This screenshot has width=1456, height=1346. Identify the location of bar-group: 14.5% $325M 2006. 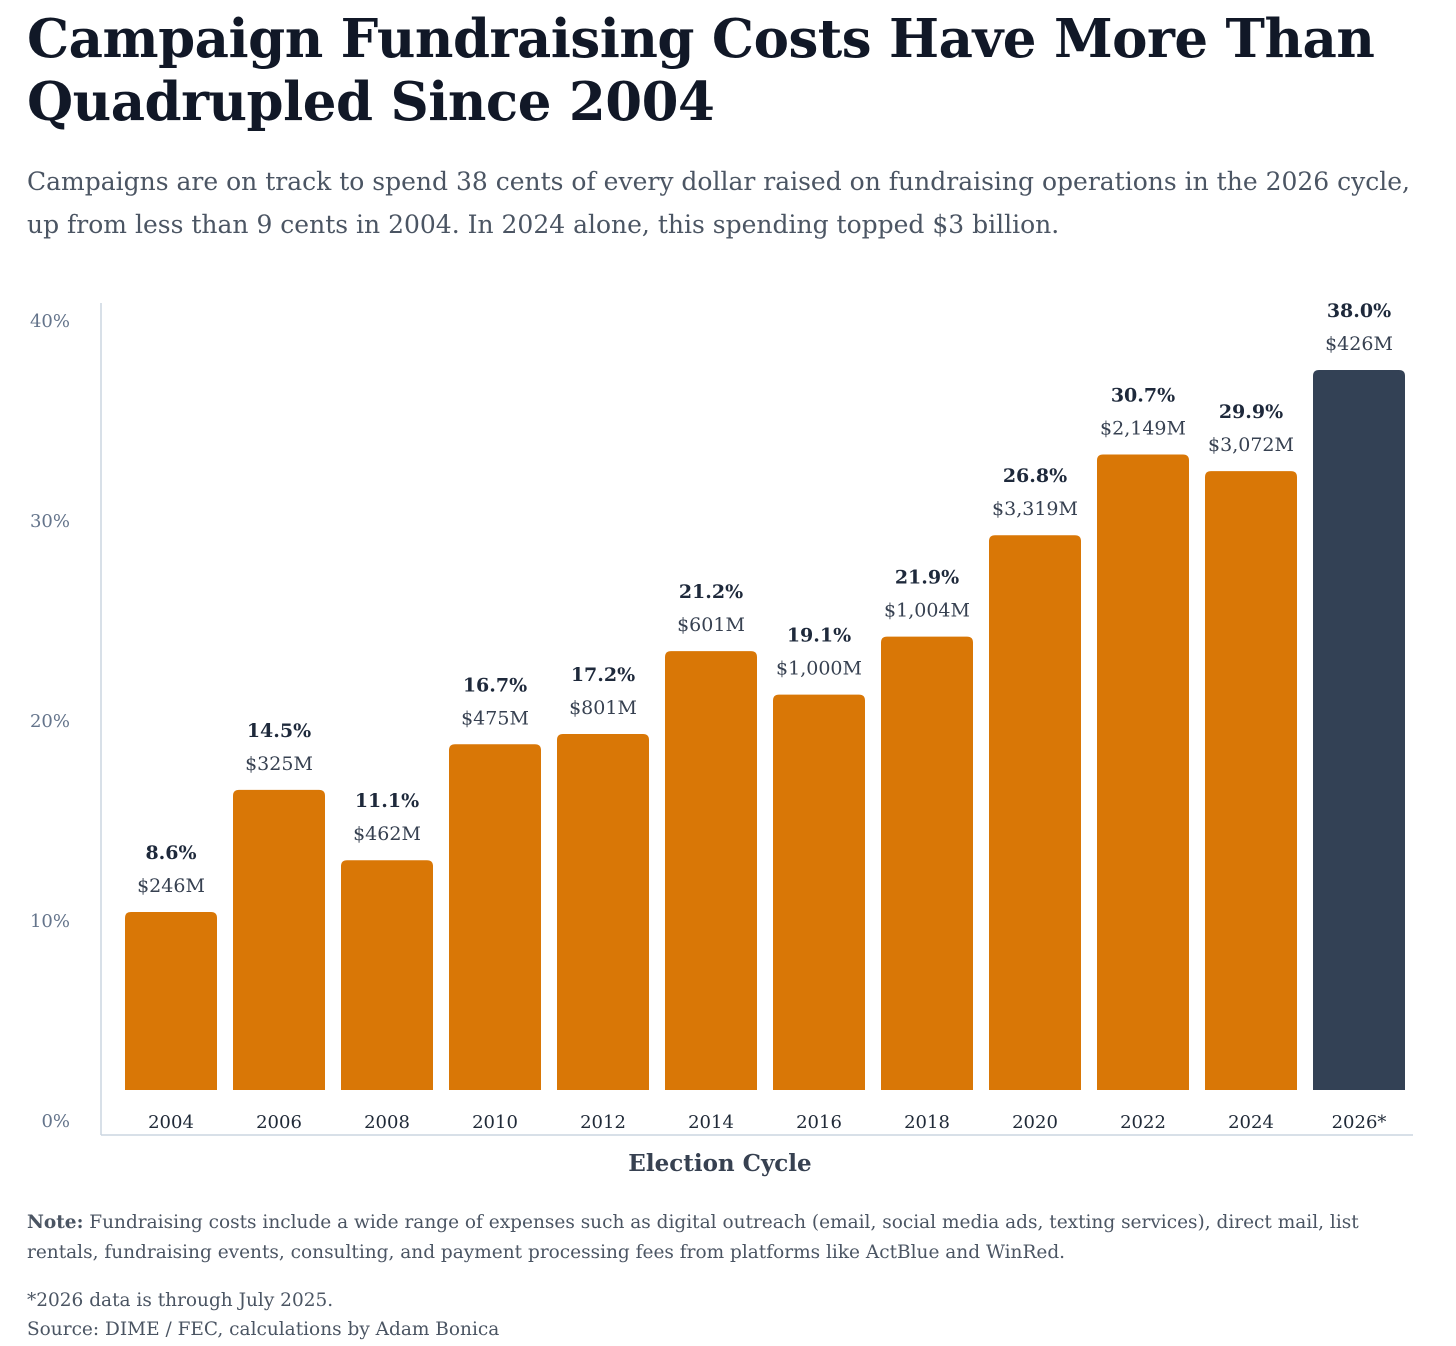
(279, 926).